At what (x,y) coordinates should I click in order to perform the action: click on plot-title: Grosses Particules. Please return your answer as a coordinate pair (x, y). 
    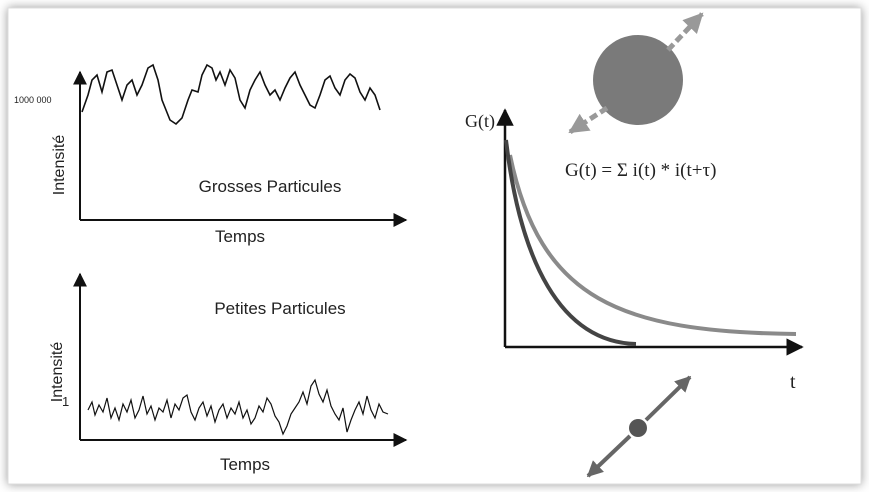
    Looking at the image, I should click on (270, 186).